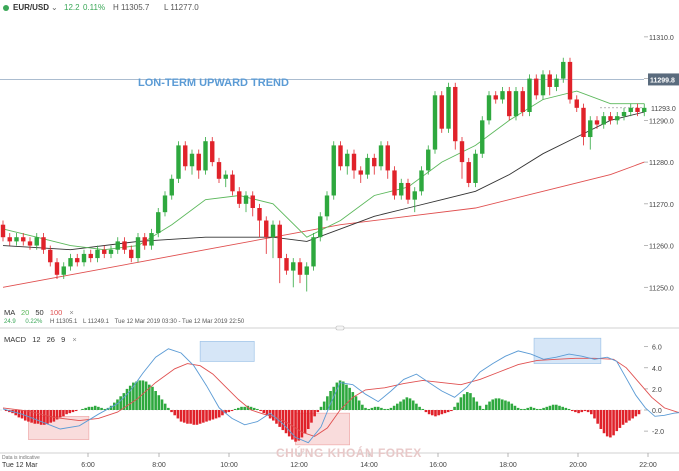 Image resolution: width=679 pixels, height=471 pixels. Describe the element at coordinates (63, 339) in the screenshot. I see `macd-signal: 9` at that location.